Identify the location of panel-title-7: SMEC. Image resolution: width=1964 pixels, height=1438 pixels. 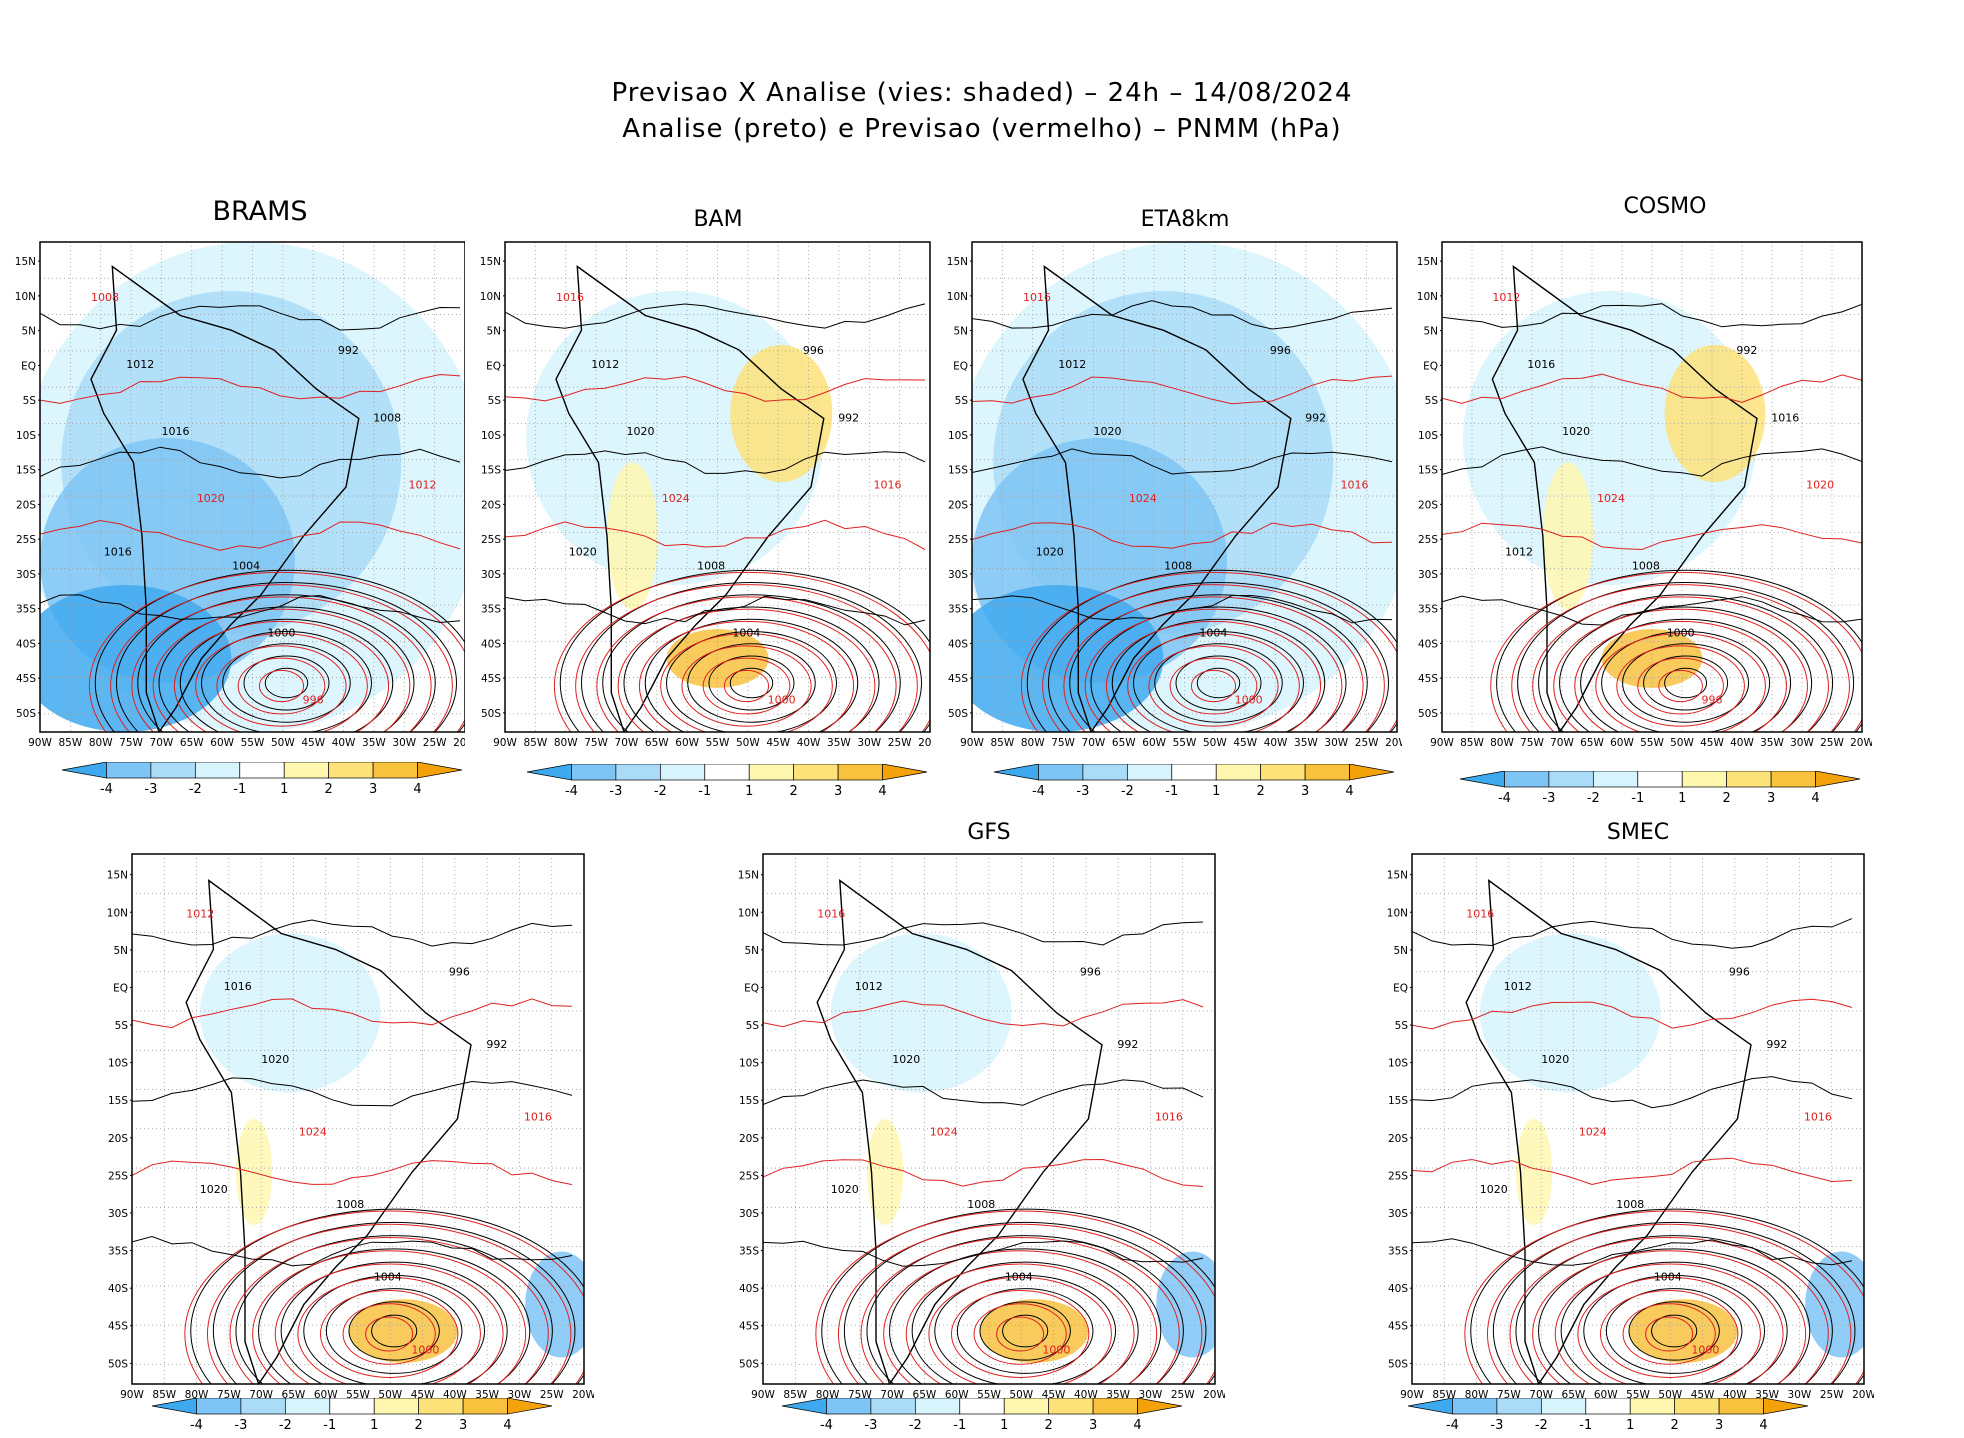
(1638, 832).